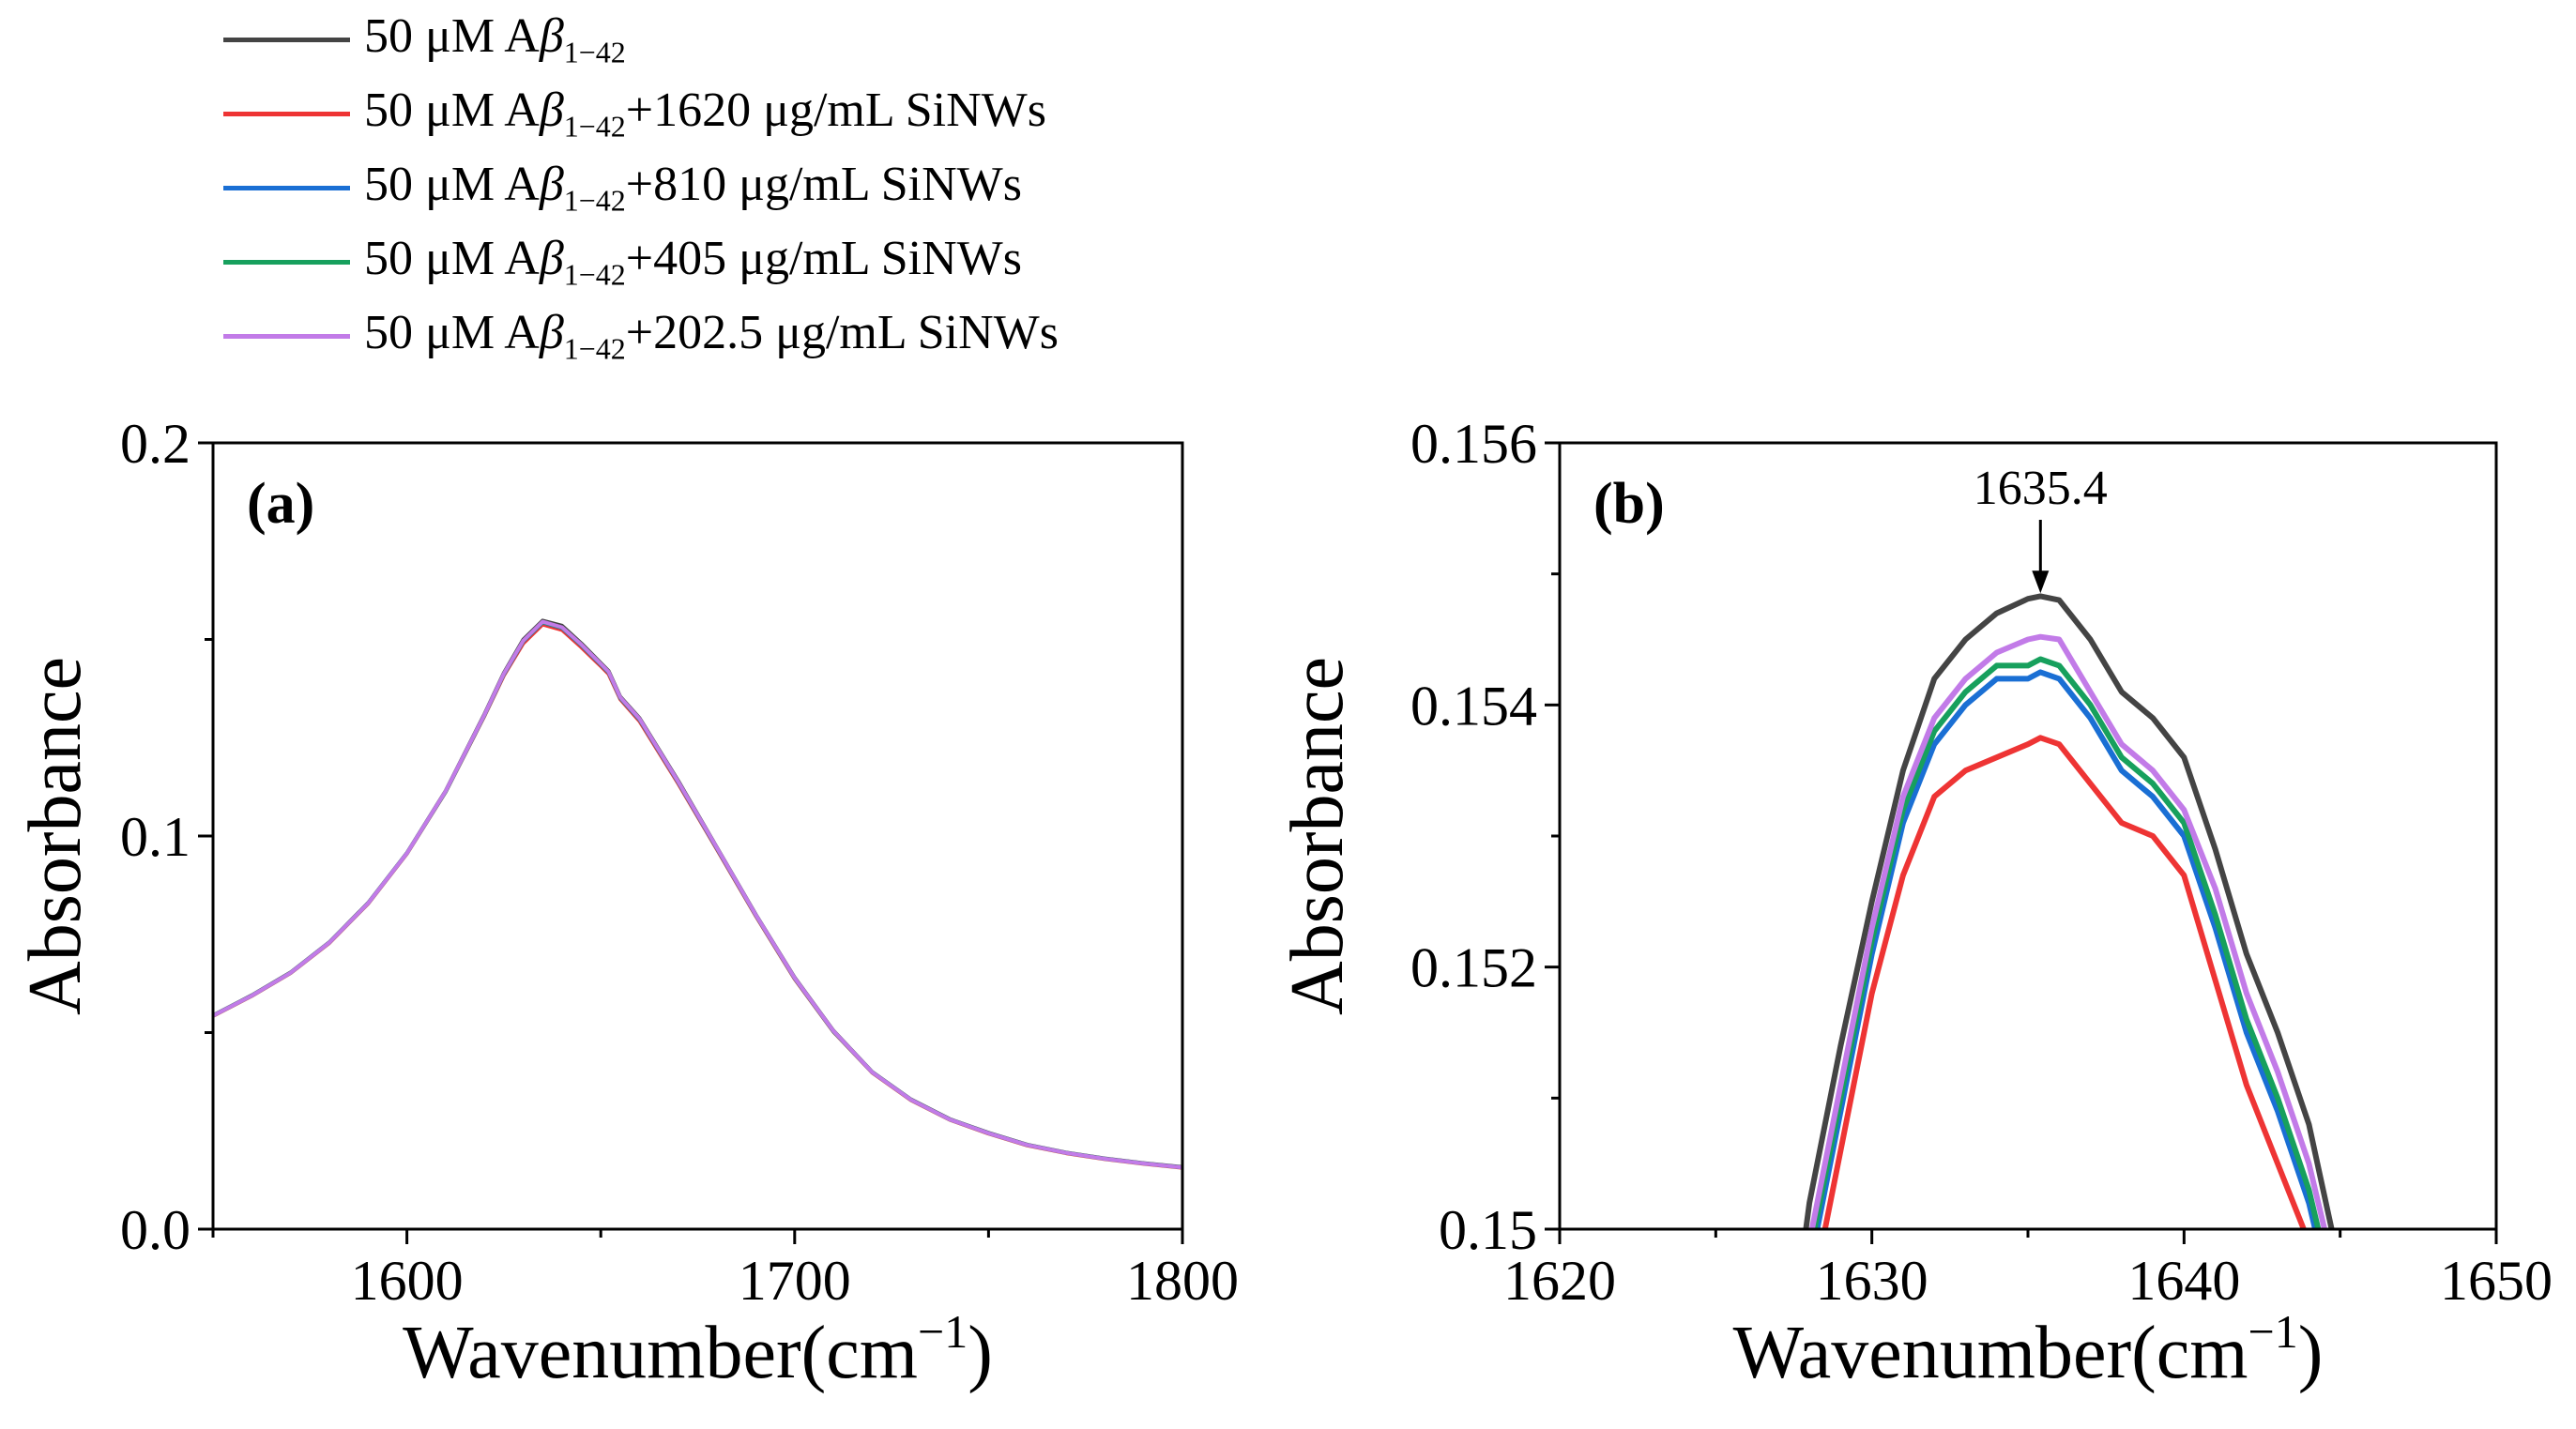  Describe the element at coordinates (407, 1281) in the screenshot. I see `x-tick-label: 1600` at that location.